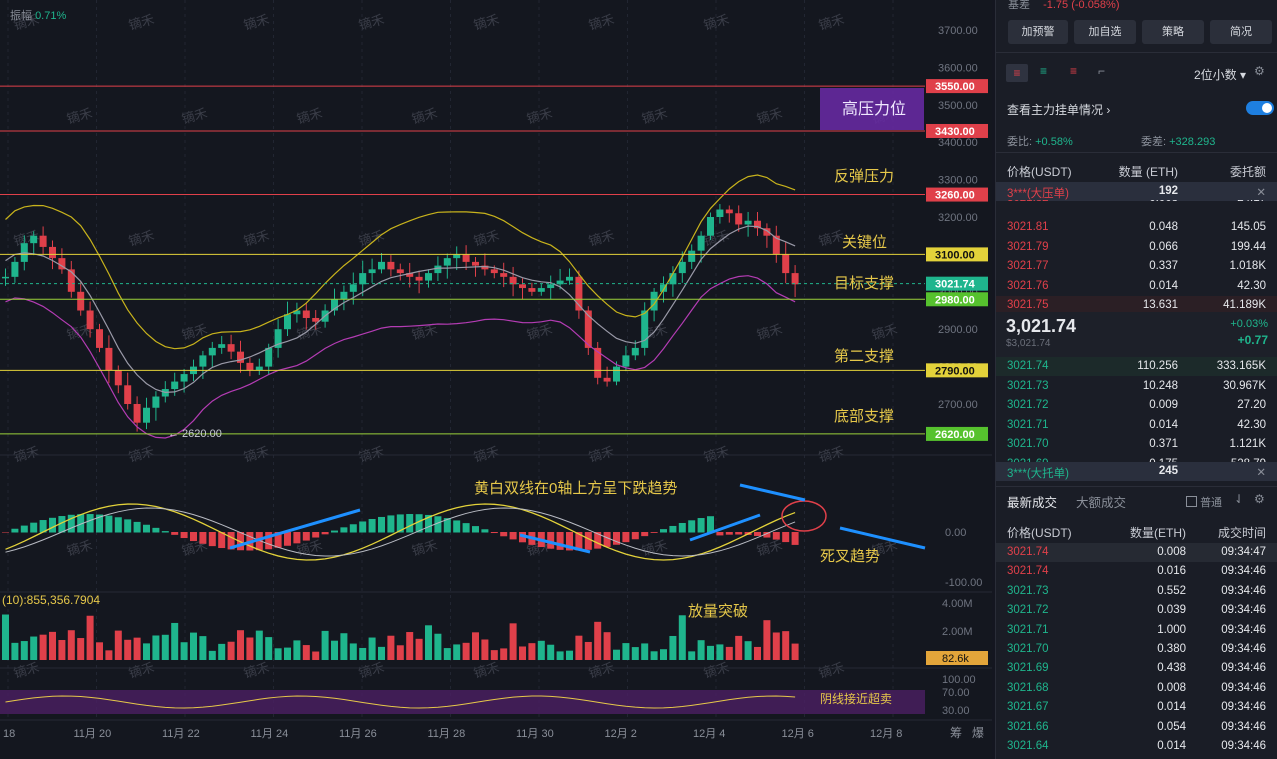 The width and height of the screenshot is (1277, 759). What do you see at coordinates (1136, 668) in the screenshot?
I see `trade-row: 3021.69 0.438 09:34:46` at bounding box center [1136, 668].